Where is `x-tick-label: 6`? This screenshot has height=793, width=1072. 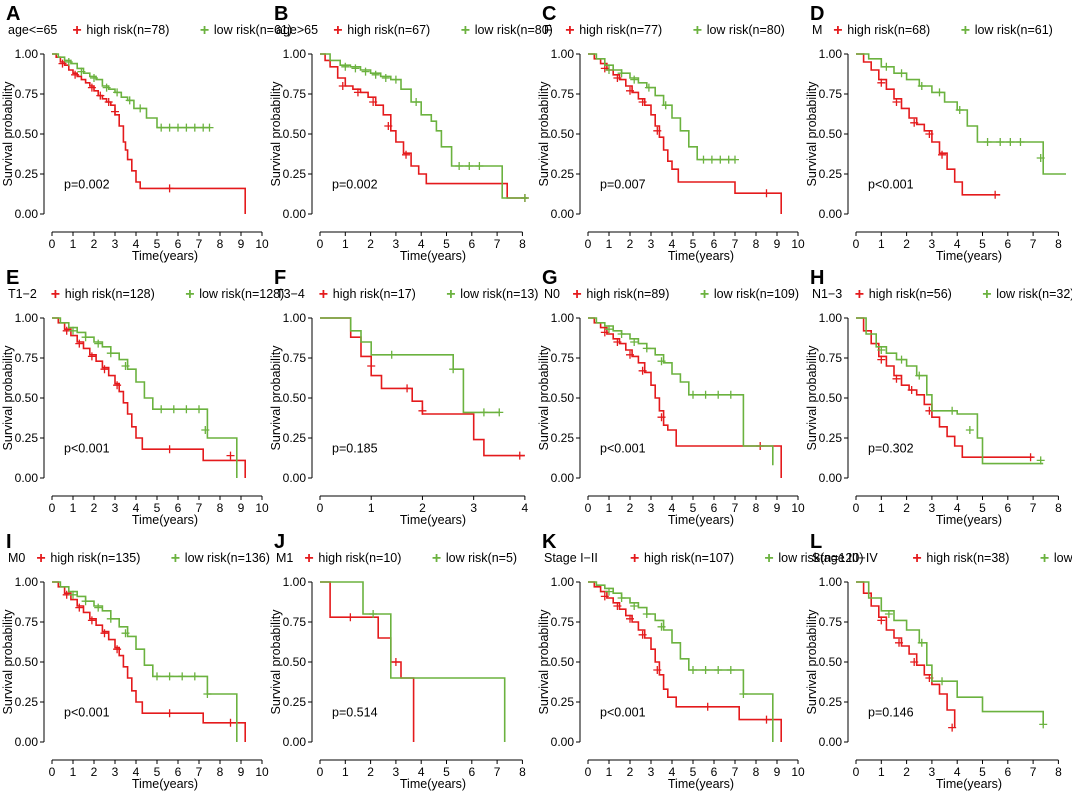 x-tick-label: 6 is located at coordinates (1007, 244).